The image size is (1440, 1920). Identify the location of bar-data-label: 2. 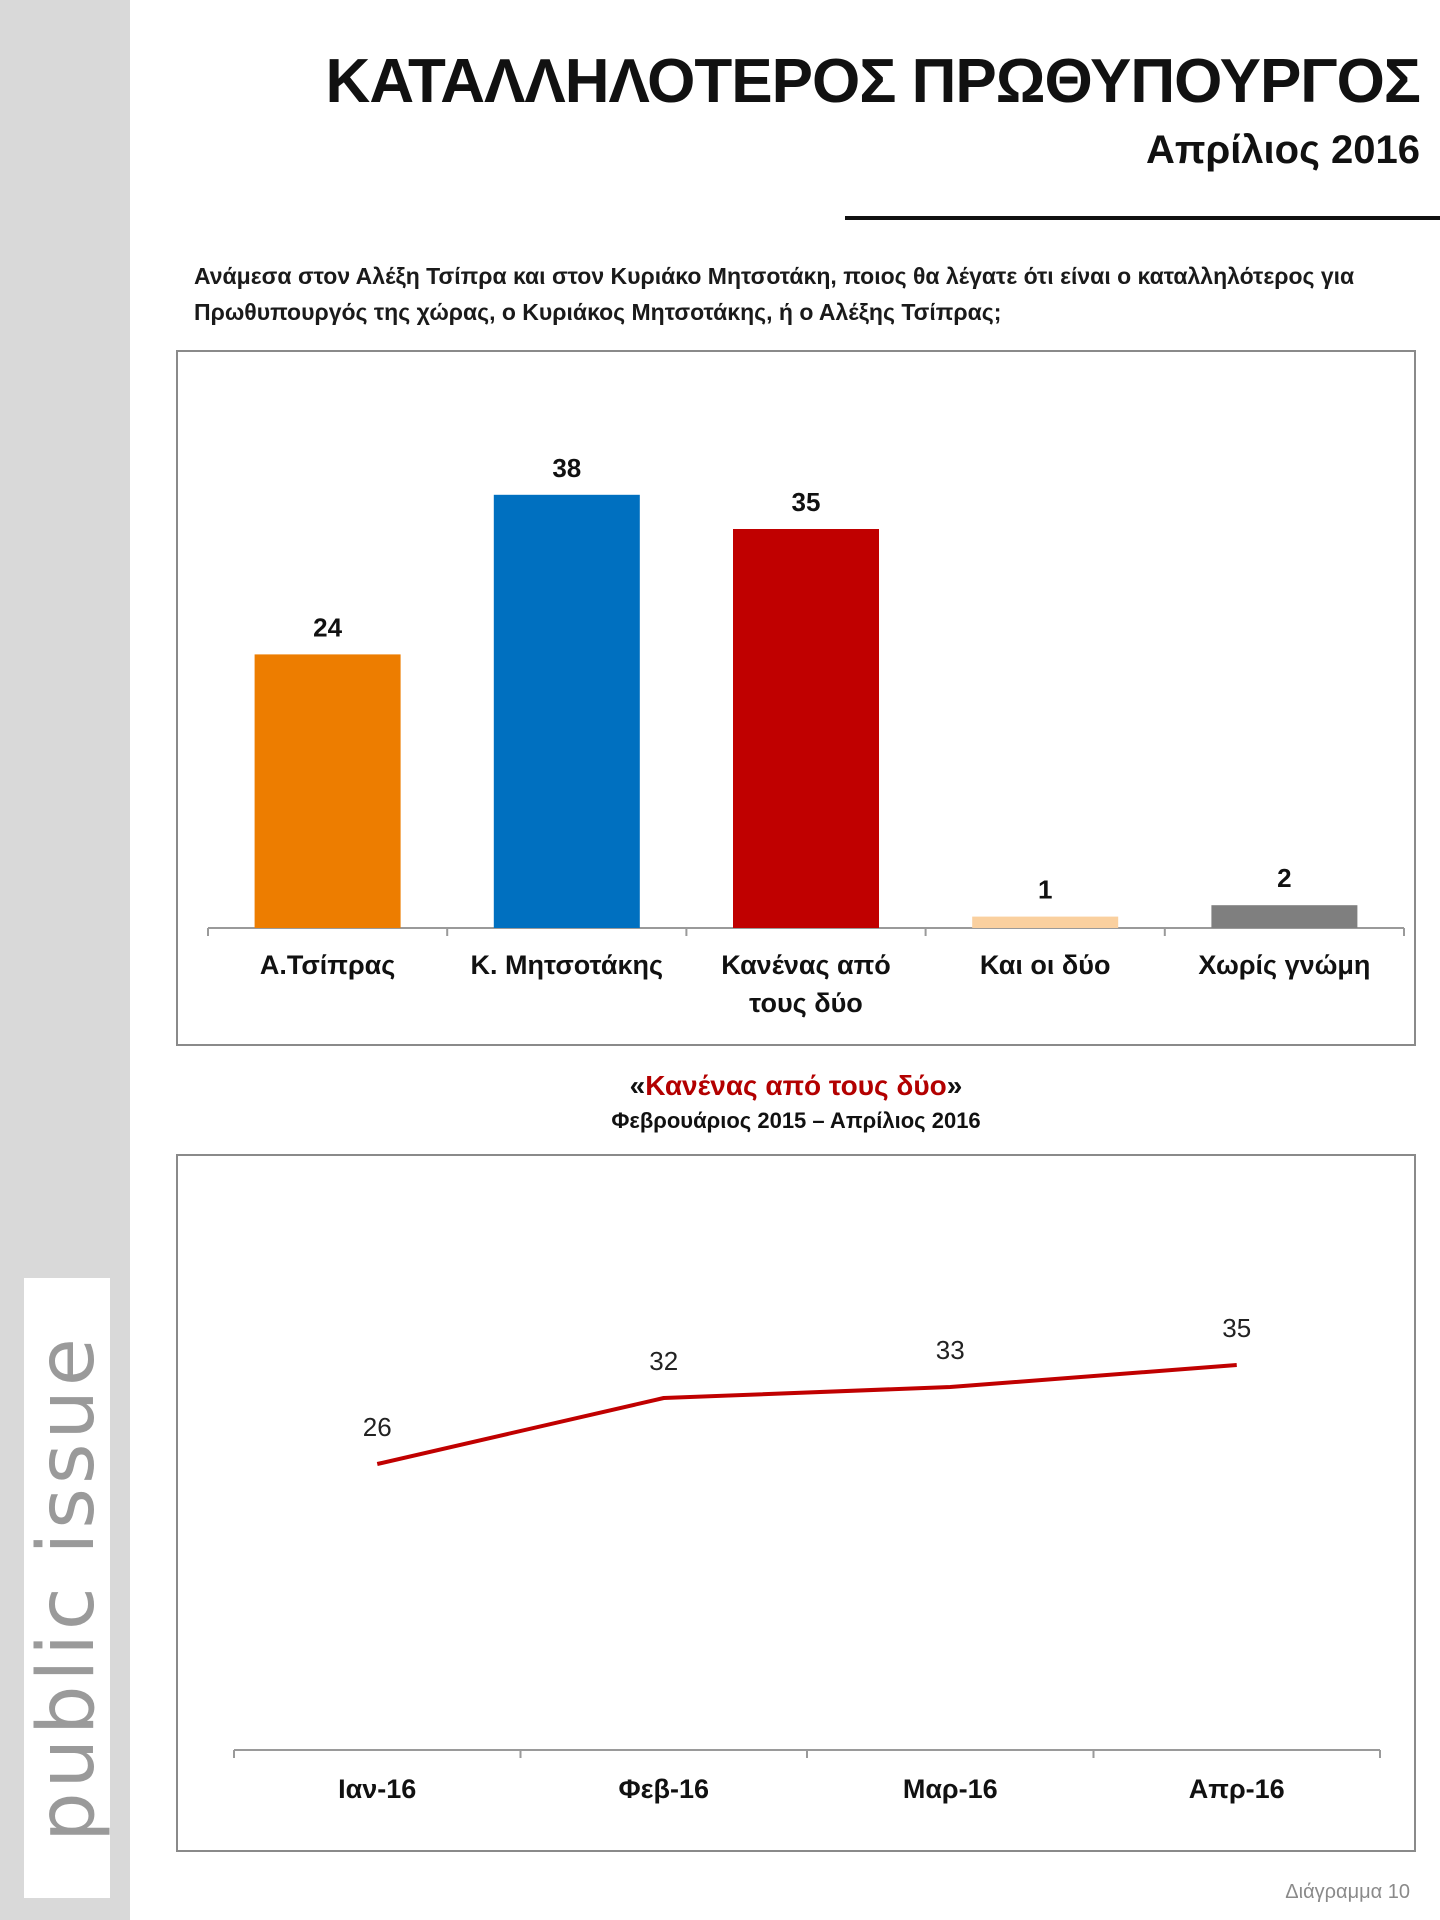
(1284, 878).